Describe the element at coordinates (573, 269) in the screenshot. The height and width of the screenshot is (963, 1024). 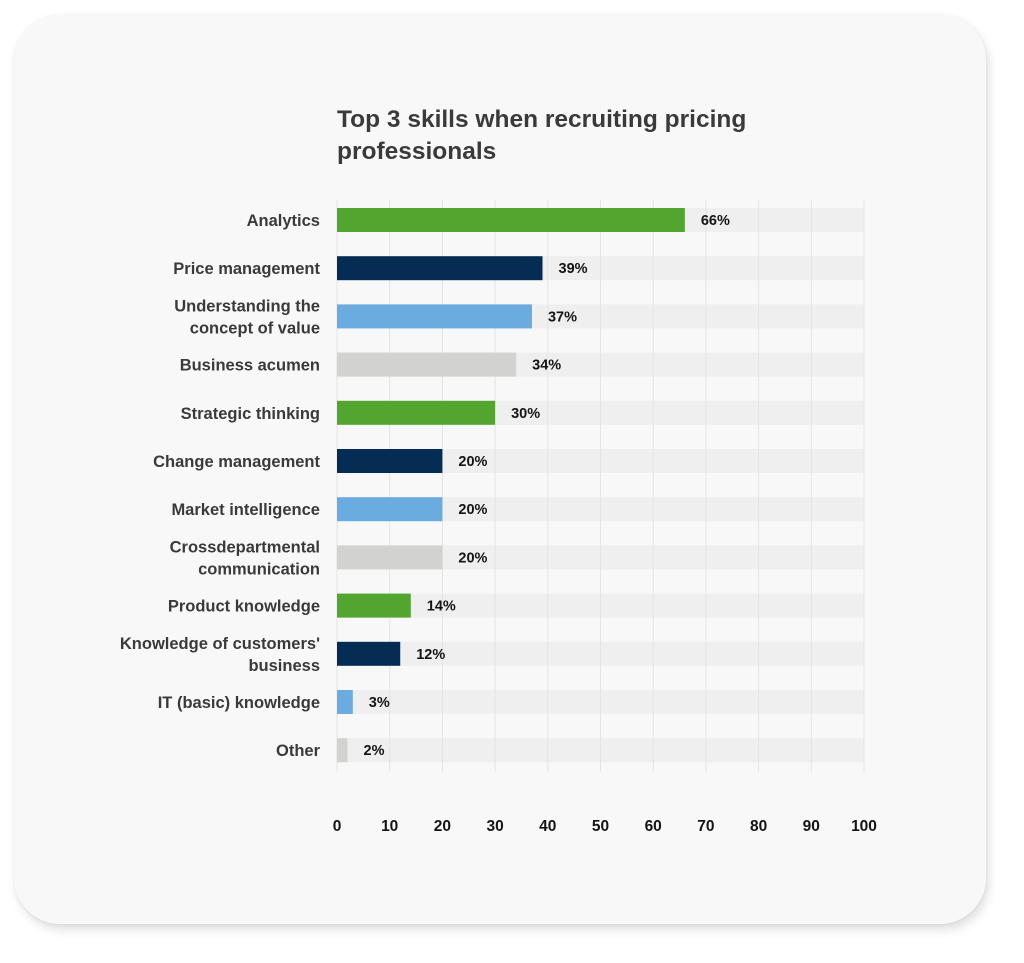
I see `data-label: 39%` at that location.